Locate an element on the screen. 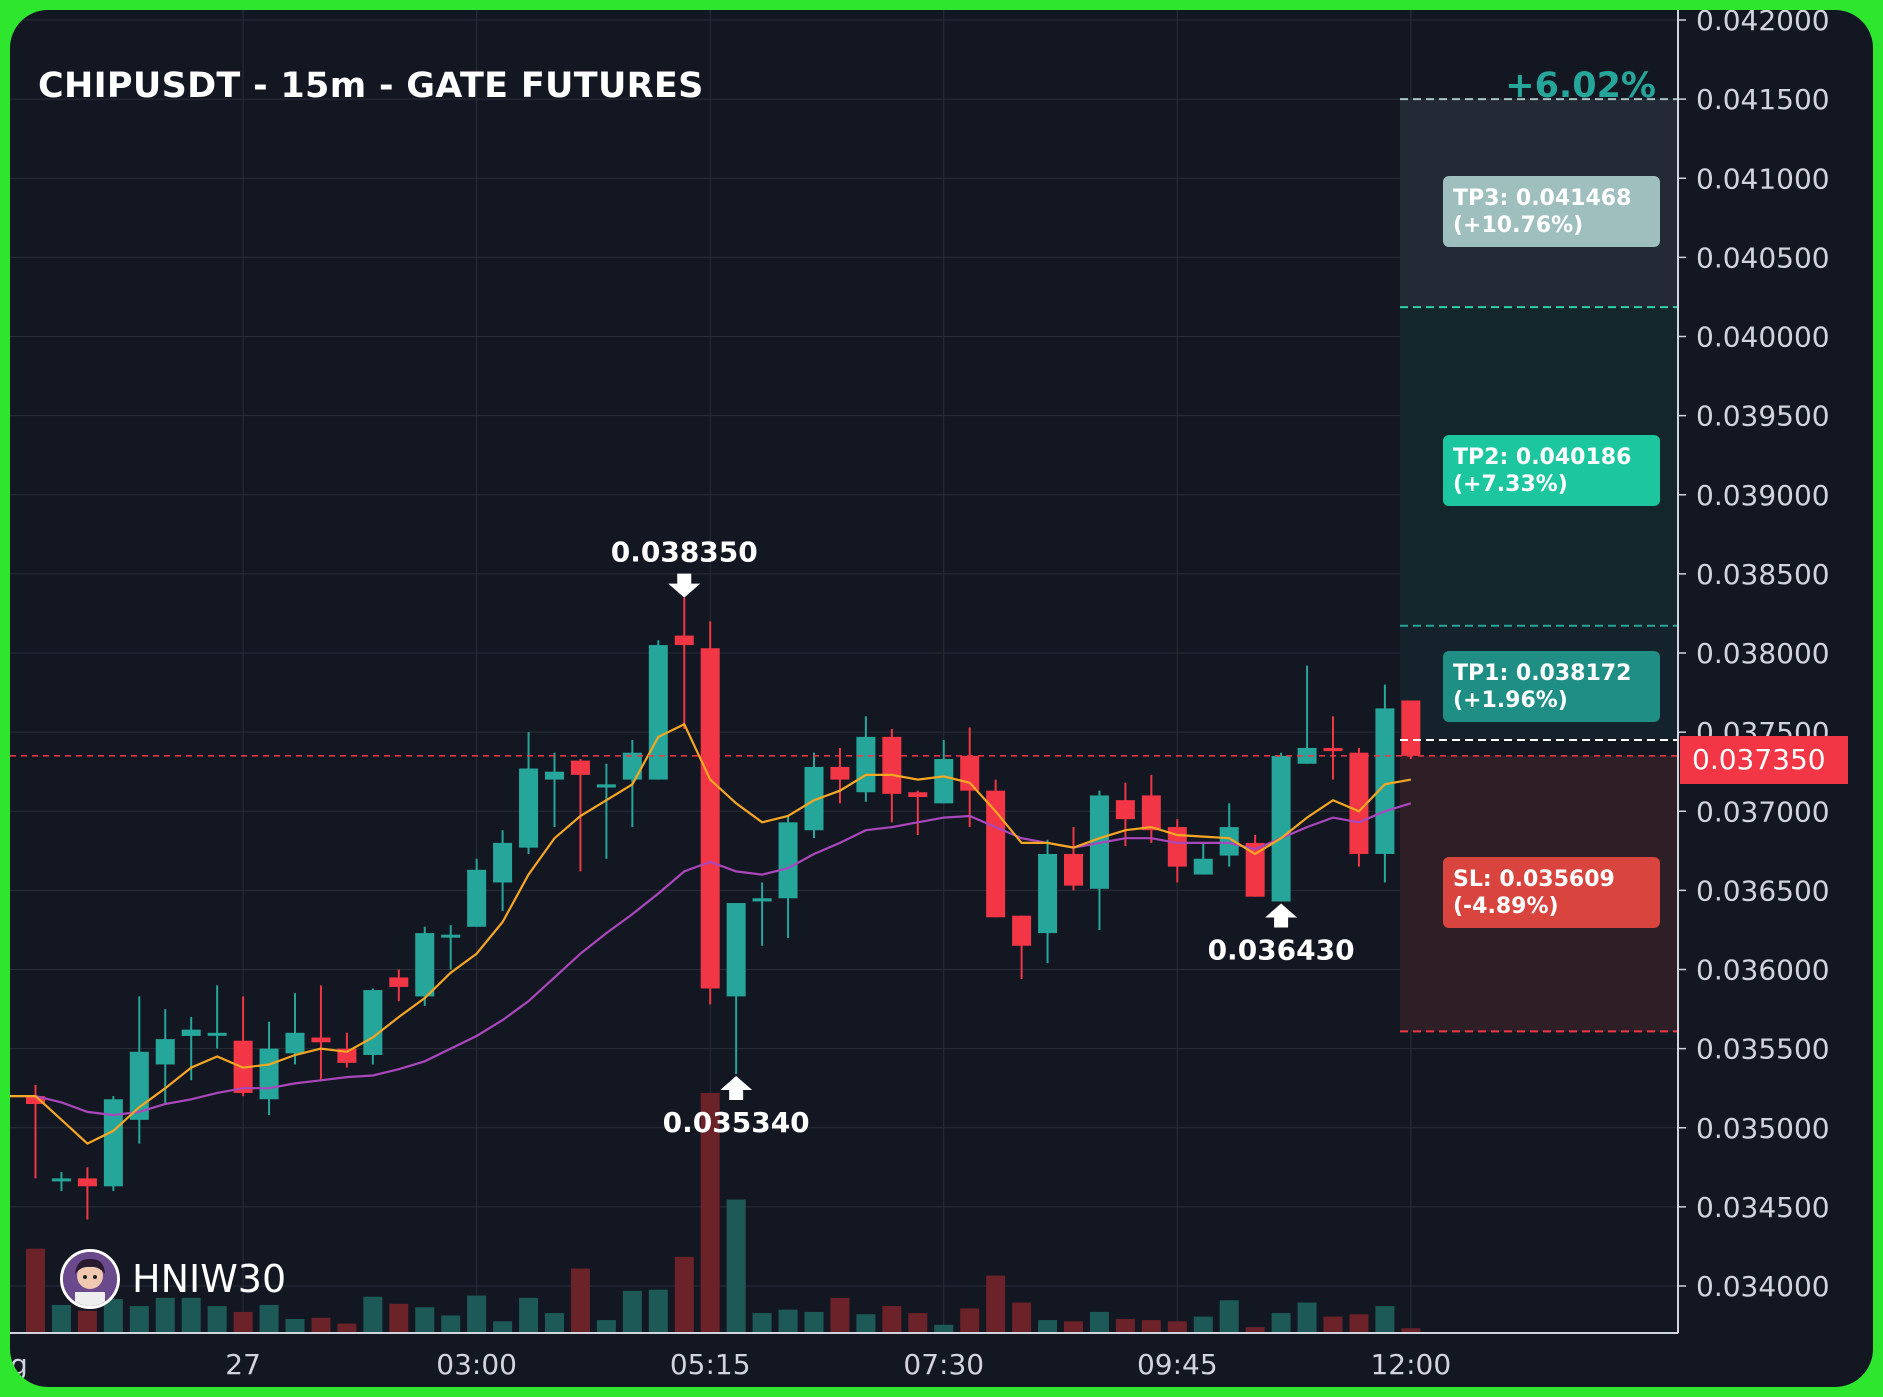 Image resolution: width=1883 pixels, height=1397 pixels. x-tick-label: 07:30 is located at coordinates (943, 1364).